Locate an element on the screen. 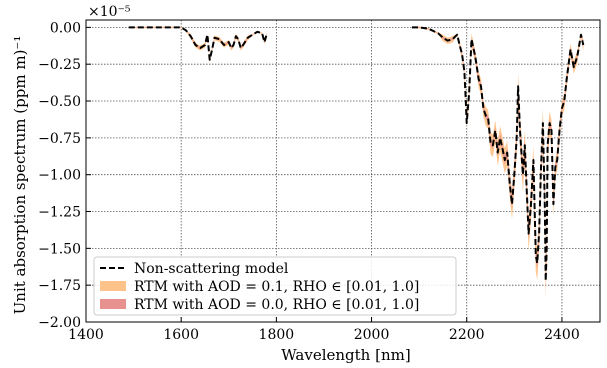 This screenshot has width=607, height=368. legend-label-aod-01: RTM with AOD = 0.1, RHO ∈ [0.01, 1.0] is located at coordinates (276, 287).